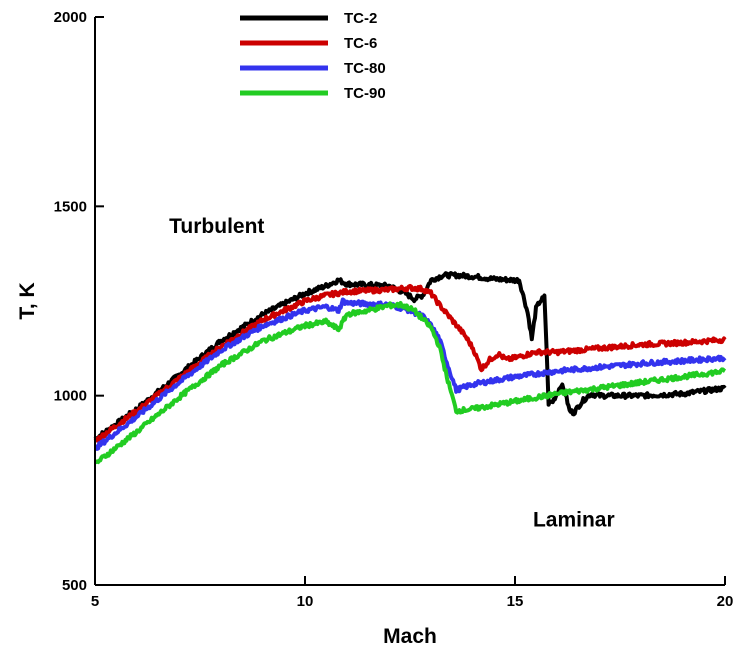 Image resolution: width=737 pixels, height=649 pixels. I want to click on x-tick-label: 10, so click(305, 601).